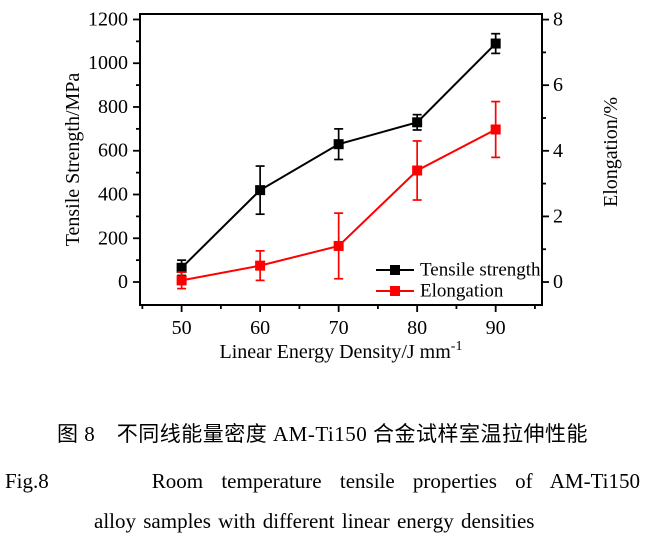  What do you see at coordinates (27, 481) in the screenshot?
I see `caption-figure-label: Fig.8` at bounding box center [27, 481].